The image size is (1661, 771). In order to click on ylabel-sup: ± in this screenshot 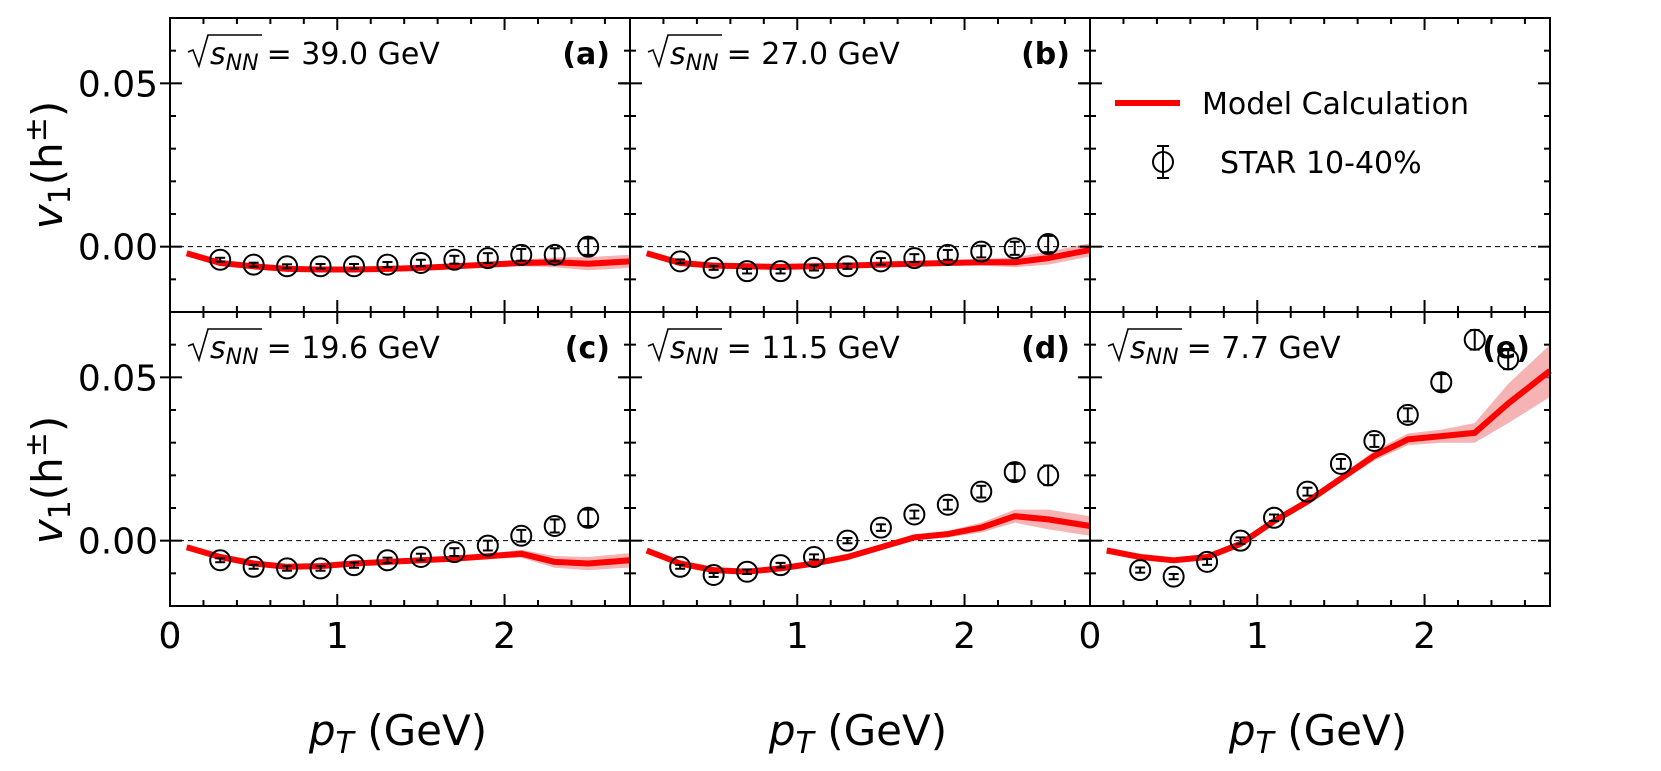, I will do `click(36, 129)`.